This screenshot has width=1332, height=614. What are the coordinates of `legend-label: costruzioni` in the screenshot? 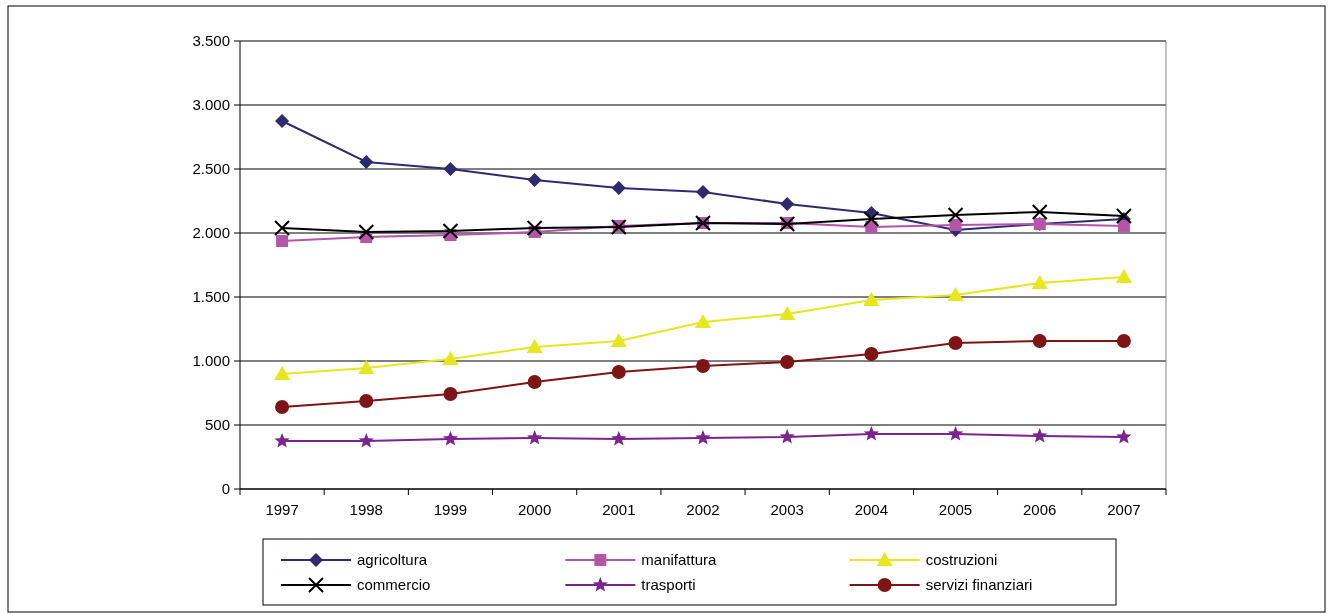 It's located at (961, 560).